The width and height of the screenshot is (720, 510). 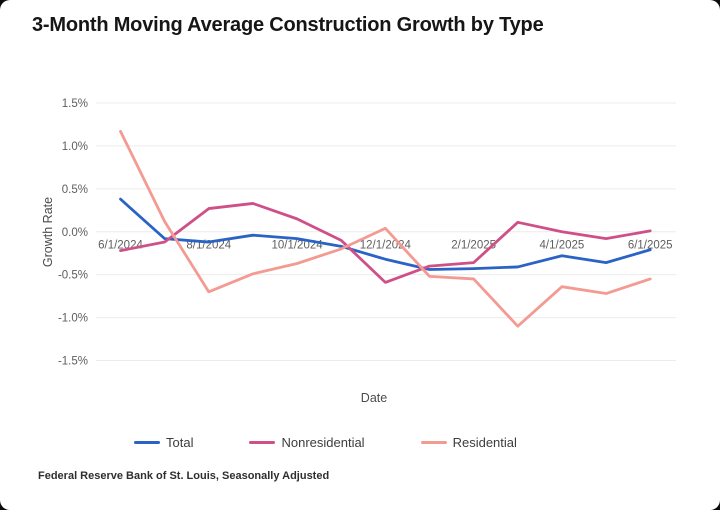 I want to click on series-line-nonresidential, so click(x=385, y=243).